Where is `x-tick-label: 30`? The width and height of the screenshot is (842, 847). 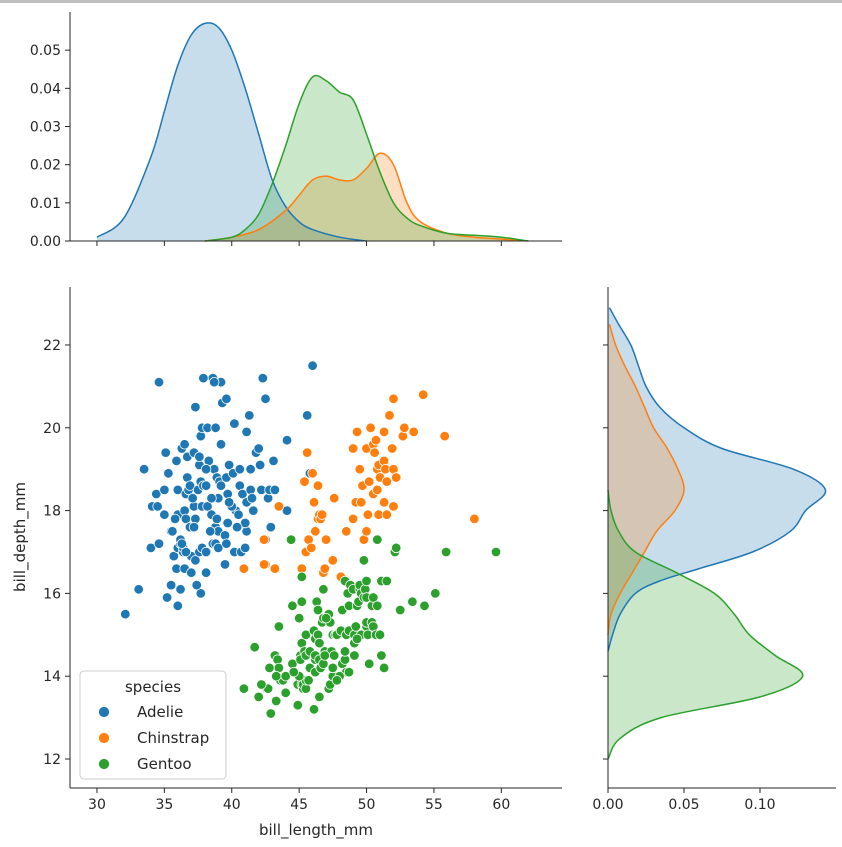 x-tick-label: 30 is located at coordinates (97, 805).